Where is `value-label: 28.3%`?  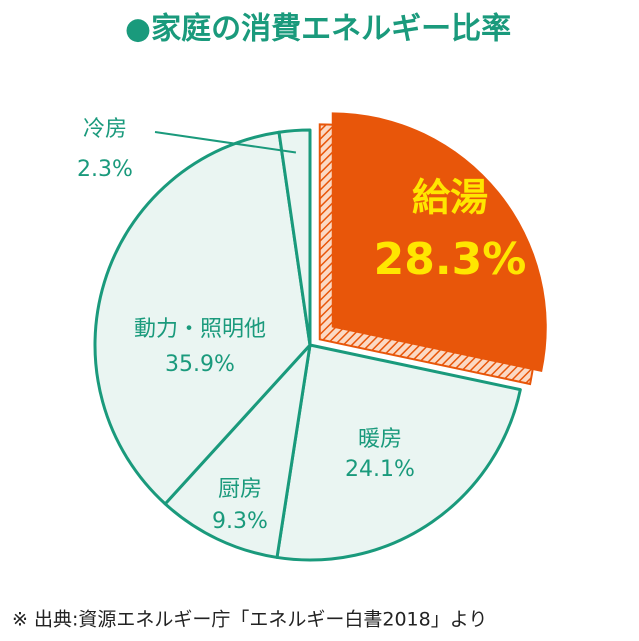 value-label: 28.3% is located at coordinates (450, 259).